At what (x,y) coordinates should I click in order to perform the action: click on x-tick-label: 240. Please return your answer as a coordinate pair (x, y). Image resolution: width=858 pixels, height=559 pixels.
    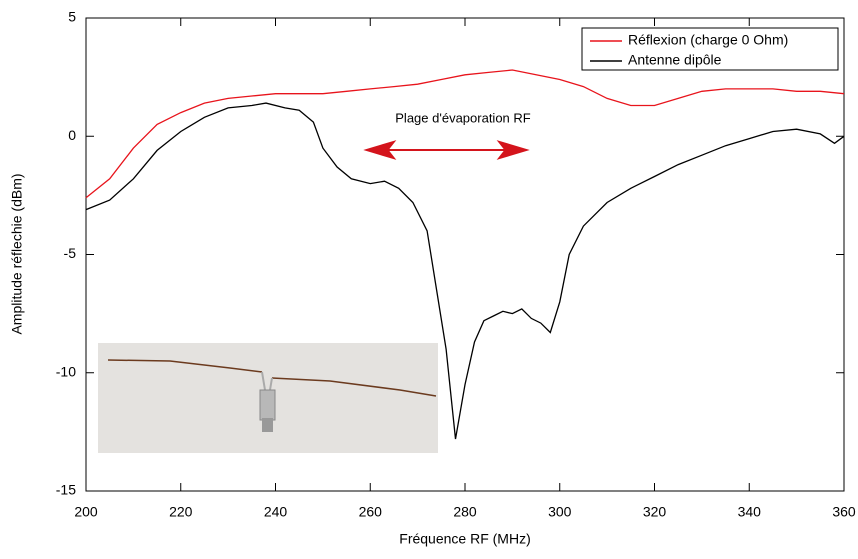
    Looking at the image, I should click on (276, 512).